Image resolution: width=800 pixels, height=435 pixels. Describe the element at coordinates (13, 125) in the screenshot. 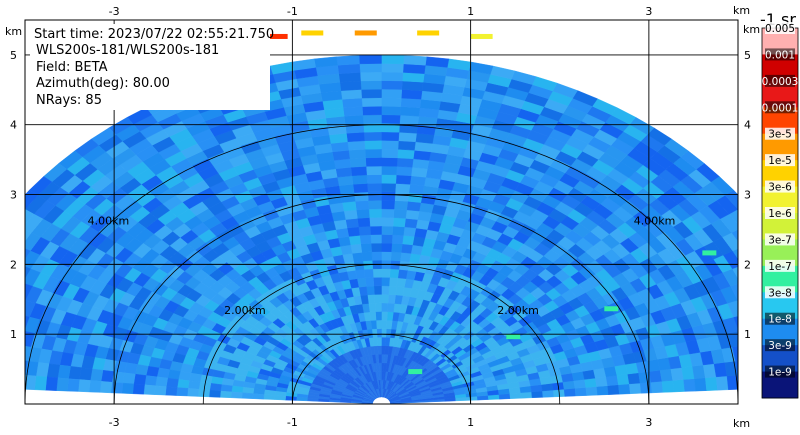

I see `y-tick-label-left: 4` at that location.